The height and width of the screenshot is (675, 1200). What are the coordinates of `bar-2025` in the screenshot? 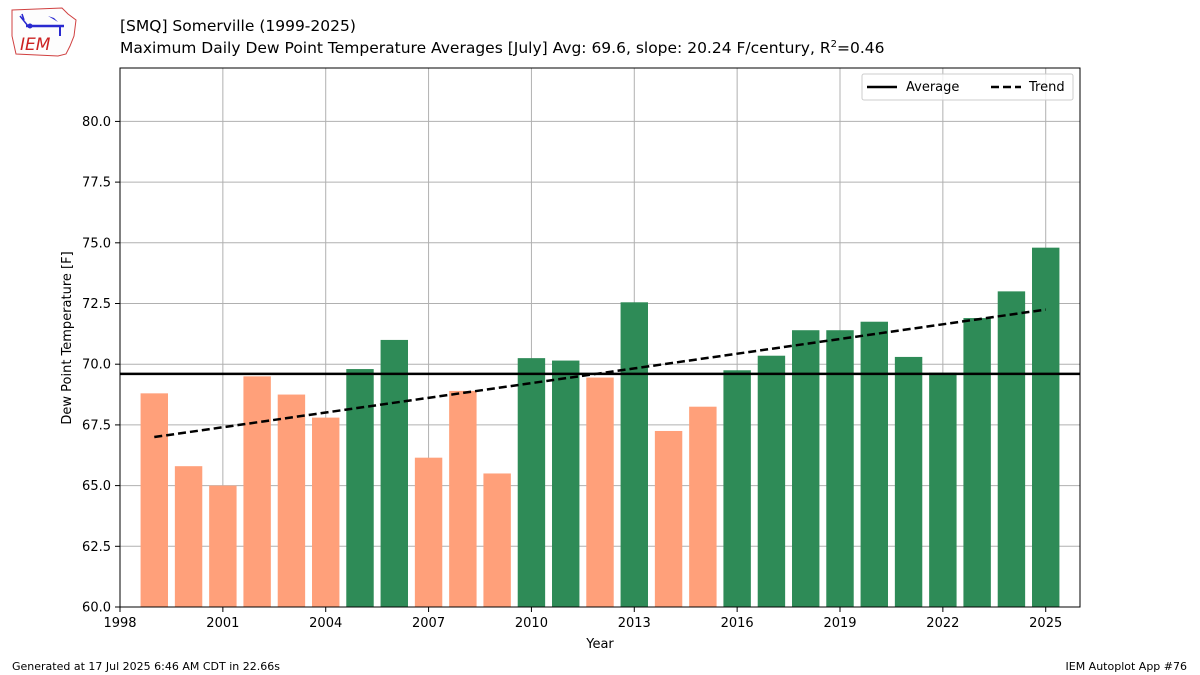 It's located at (1046, 427).